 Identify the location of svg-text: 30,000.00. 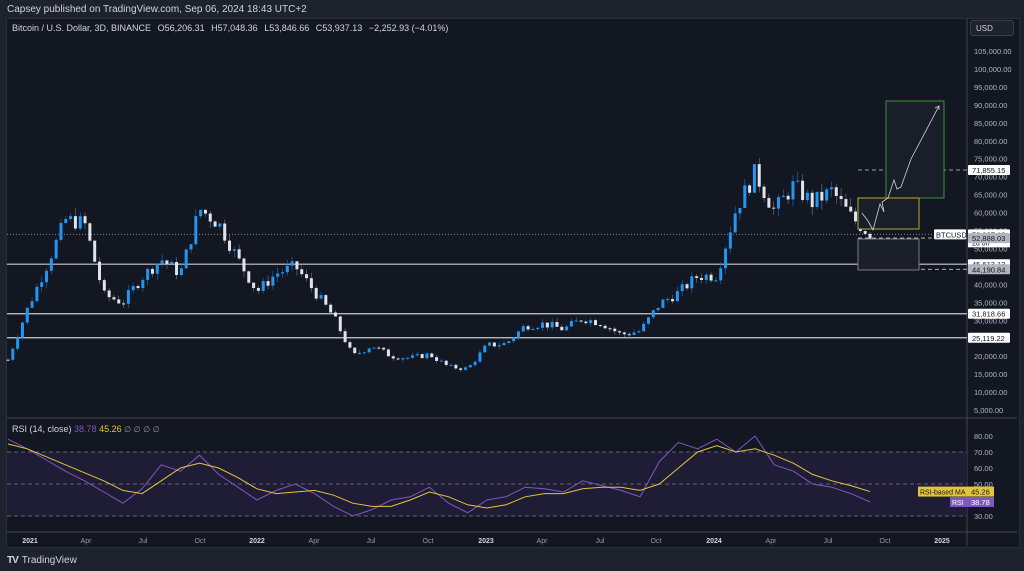
(990, 320).